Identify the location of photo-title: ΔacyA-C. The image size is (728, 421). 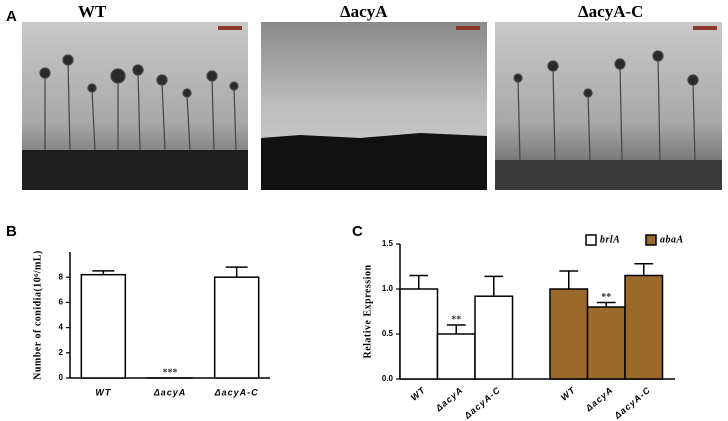
(610, 11).